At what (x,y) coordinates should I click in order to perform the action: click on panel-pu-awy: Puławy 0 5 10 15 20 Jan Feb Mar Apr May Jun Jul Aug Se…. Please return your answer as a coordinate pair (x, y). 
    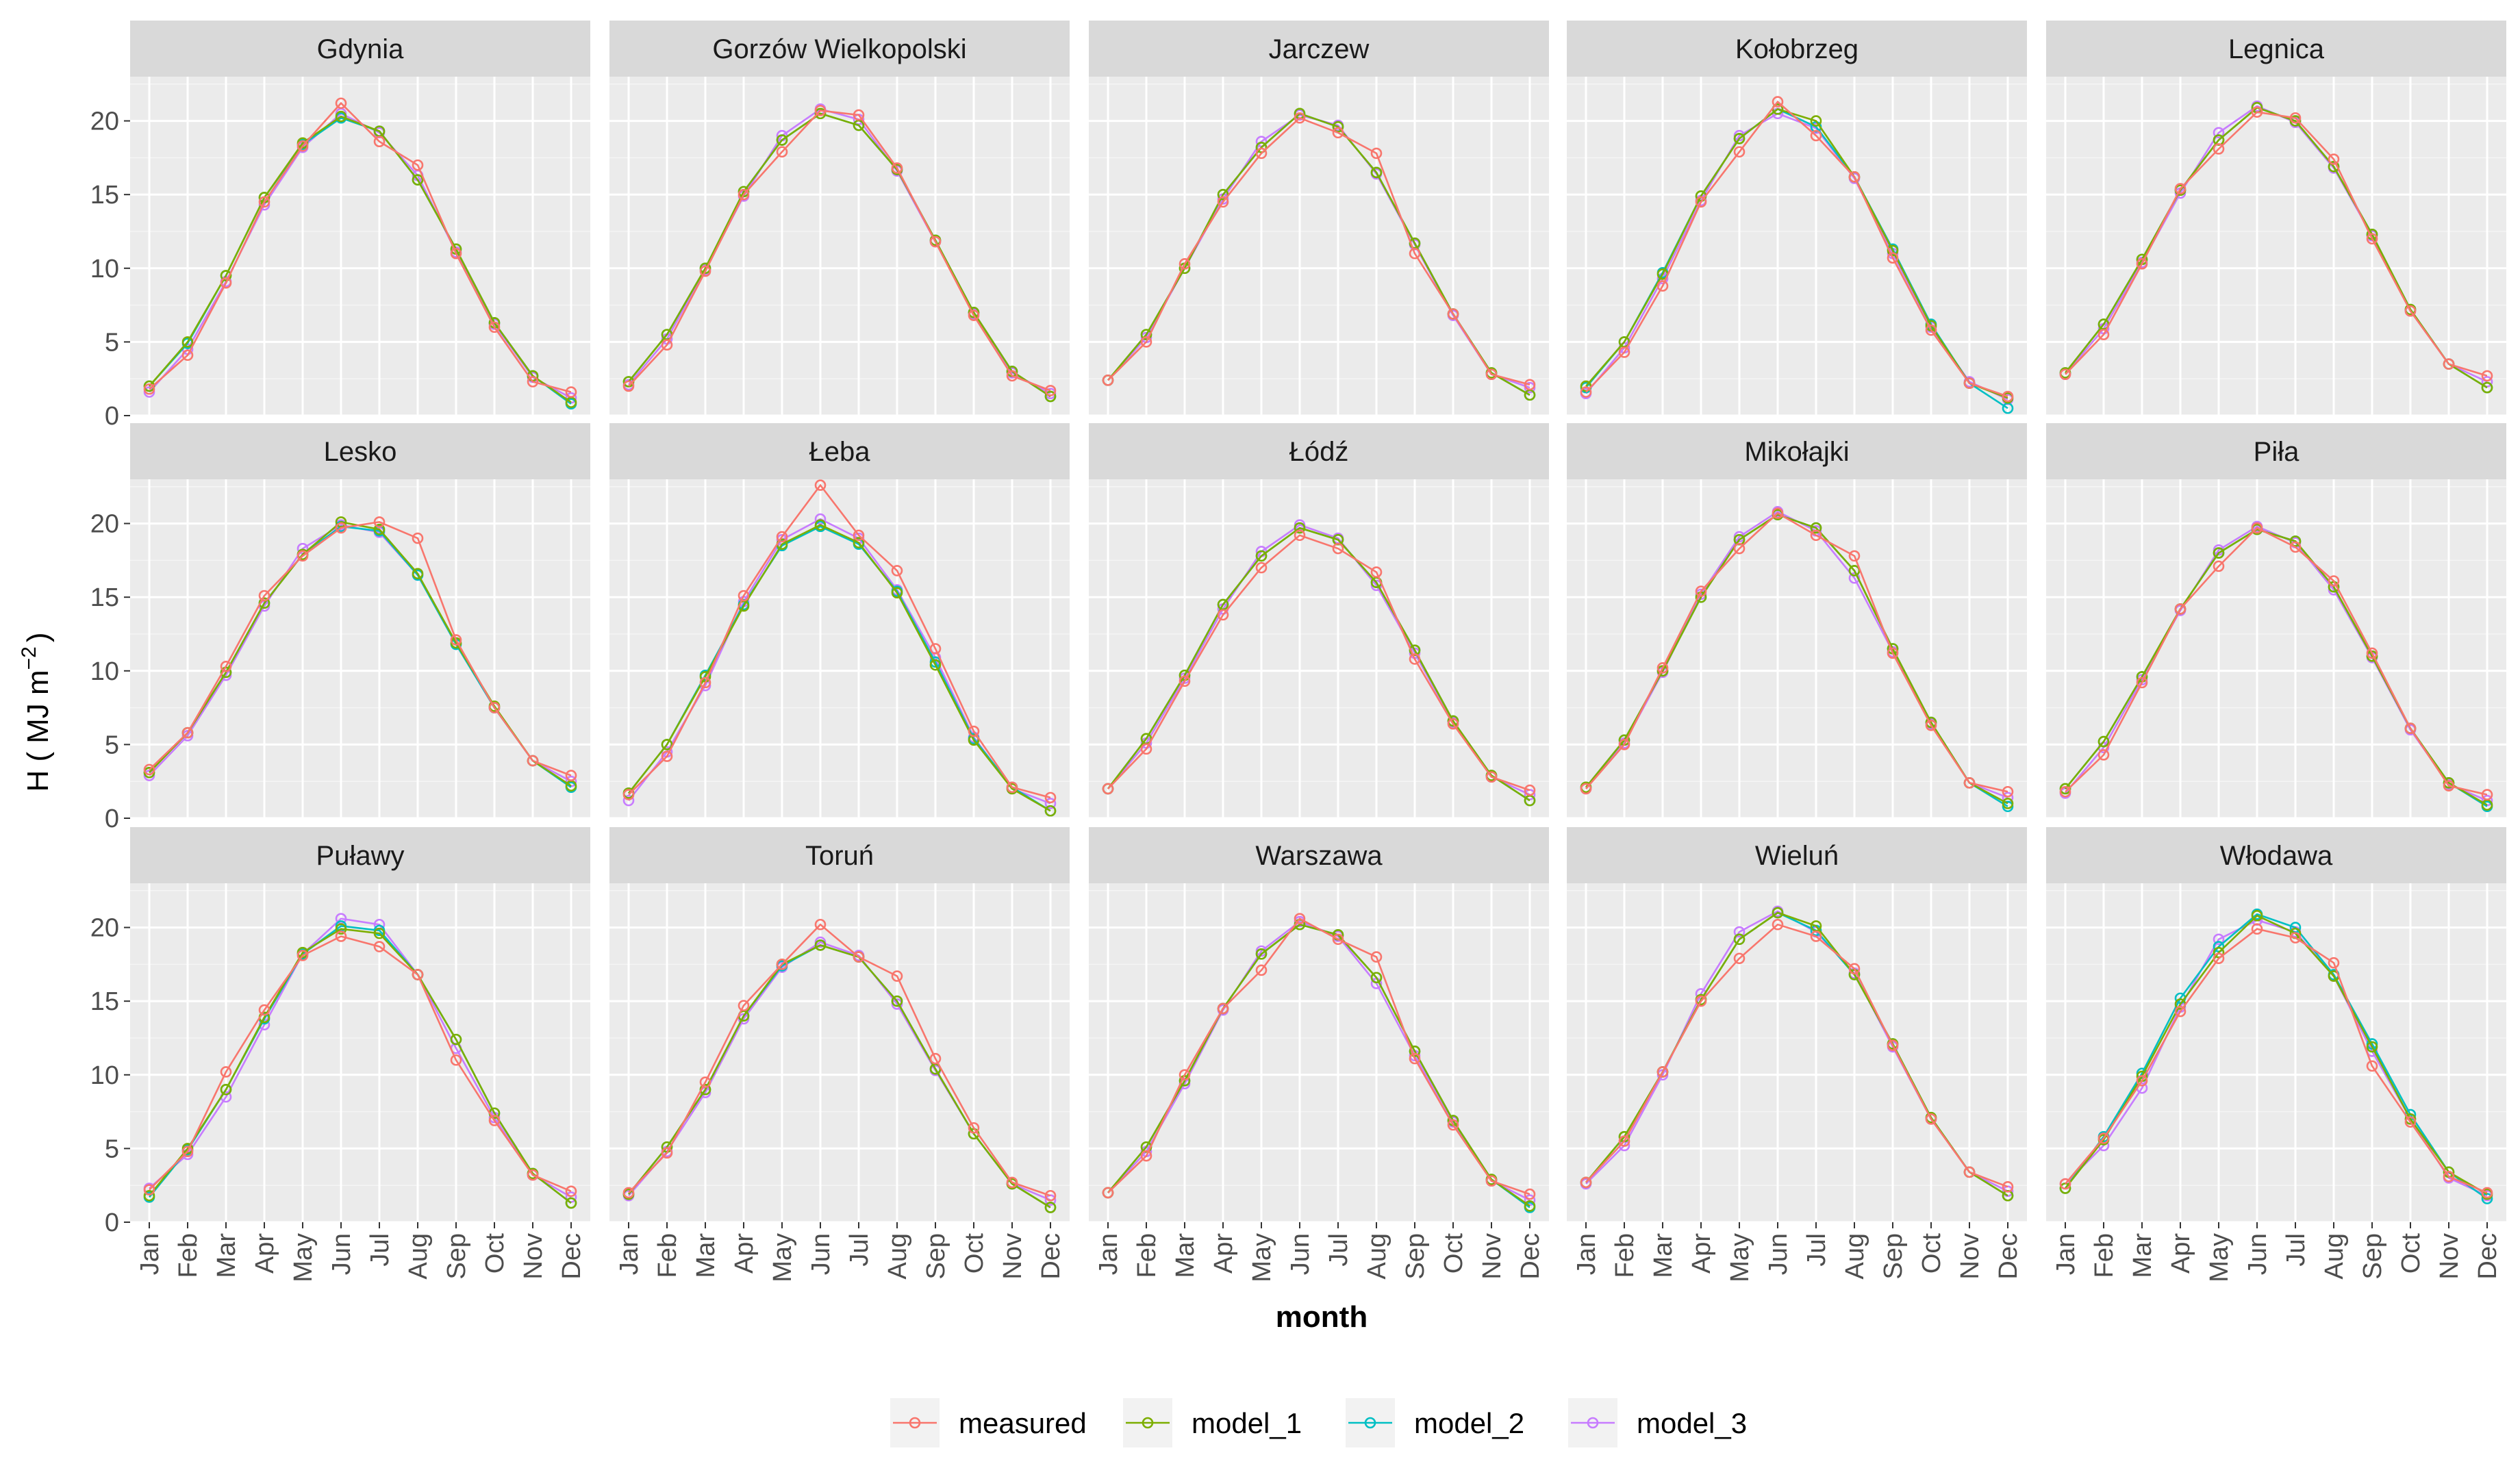
    Looking at the image, I should click on (340, 1054).